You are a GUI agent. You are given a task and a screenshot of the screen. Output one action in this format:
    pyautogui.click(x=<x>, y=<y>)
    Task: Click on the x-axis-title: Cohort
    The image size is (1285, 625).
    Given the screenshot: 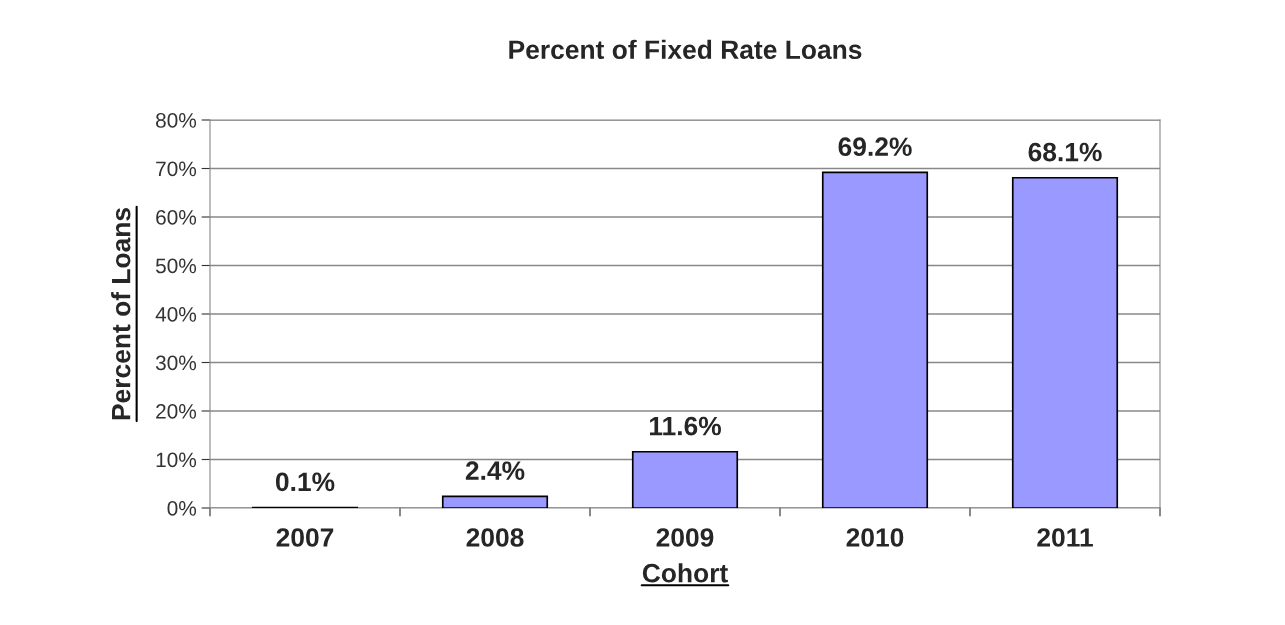 What is the action you would take?
    pyautogui.click(x=685, y=573)
    